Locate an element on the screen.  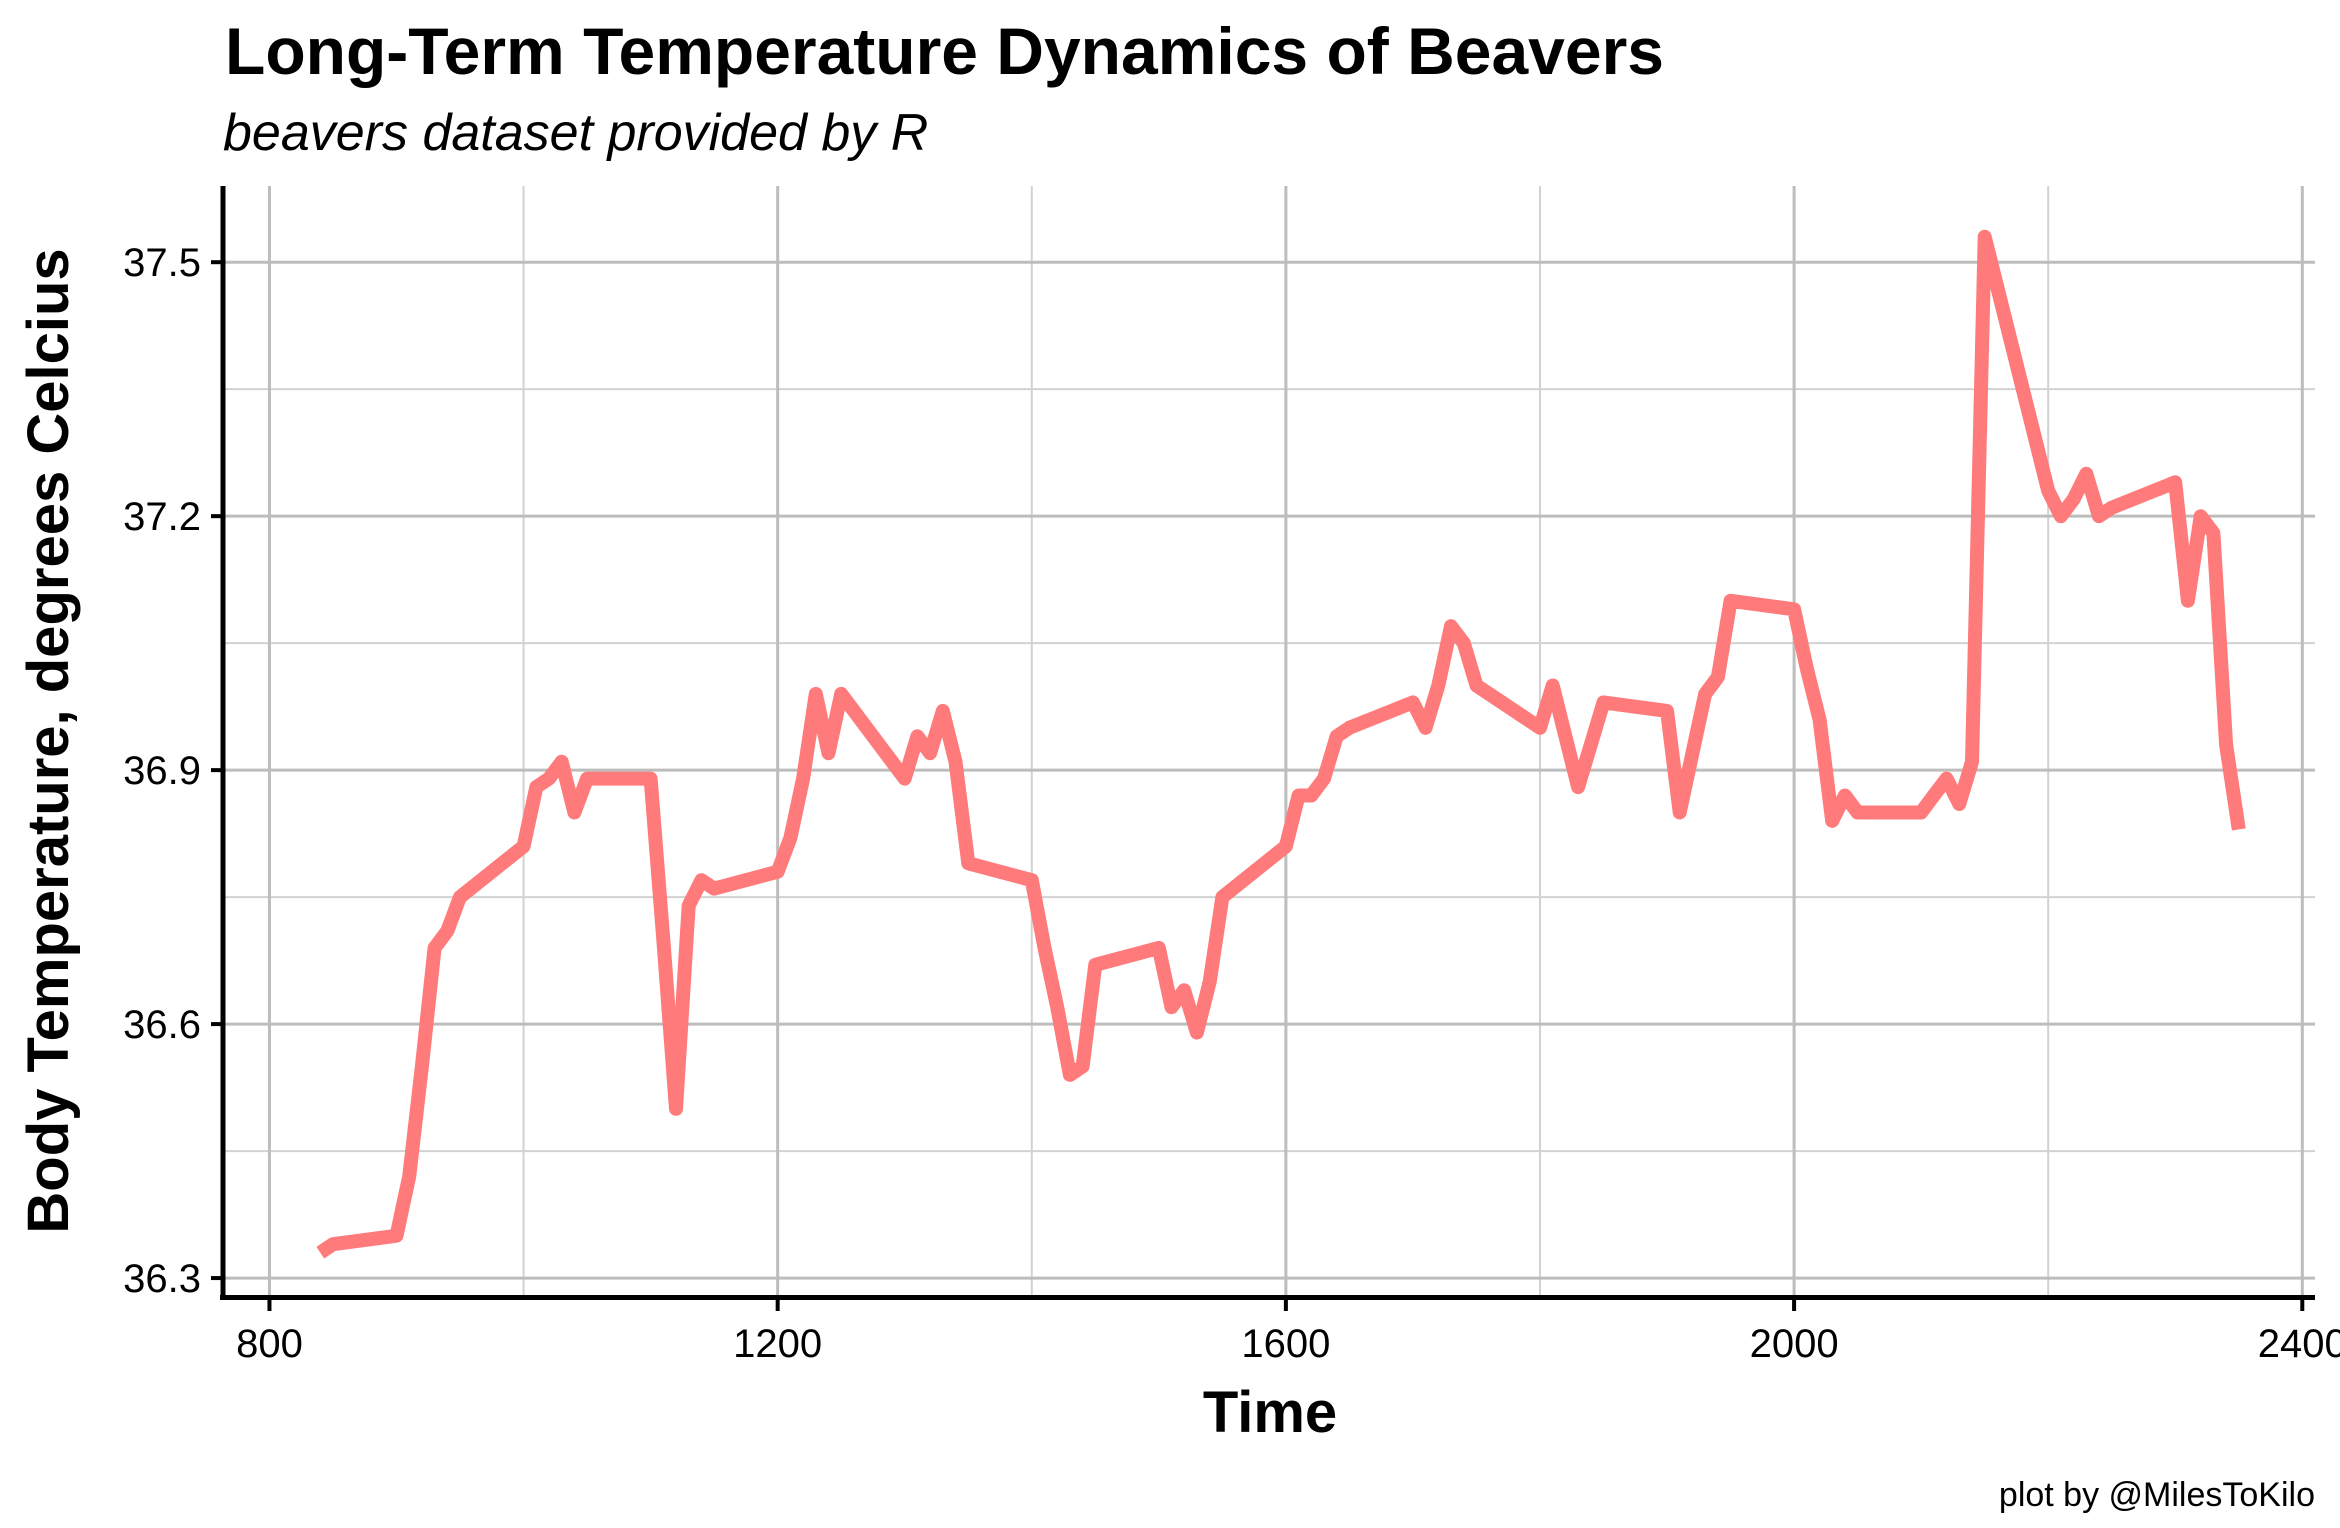
y-tick-label: 36.6 is located at coordinates (162, 1025).